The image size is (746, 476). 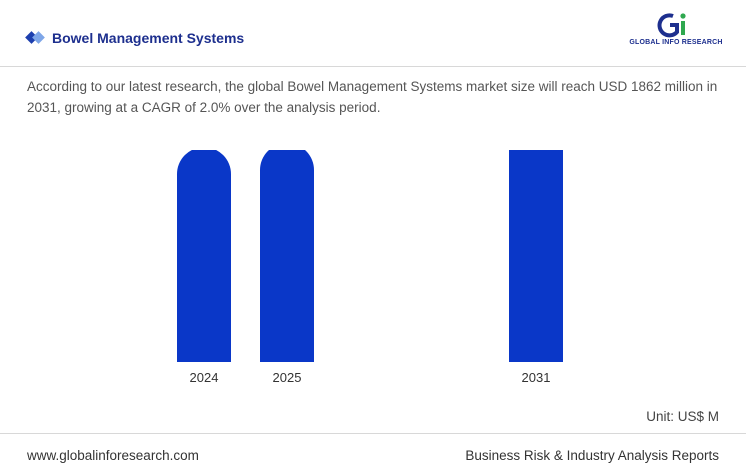 I want to click on company-logo: GLOBAL INFO RESEARCH, so click(x=676, y=32).